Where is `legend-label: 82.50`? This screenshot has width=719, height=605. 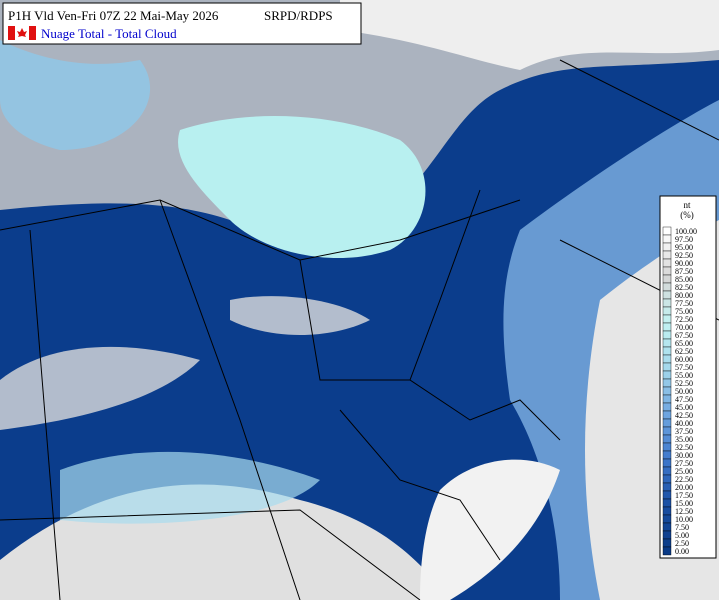
legend-label: 82.50 is located at coordinates (684, 287).